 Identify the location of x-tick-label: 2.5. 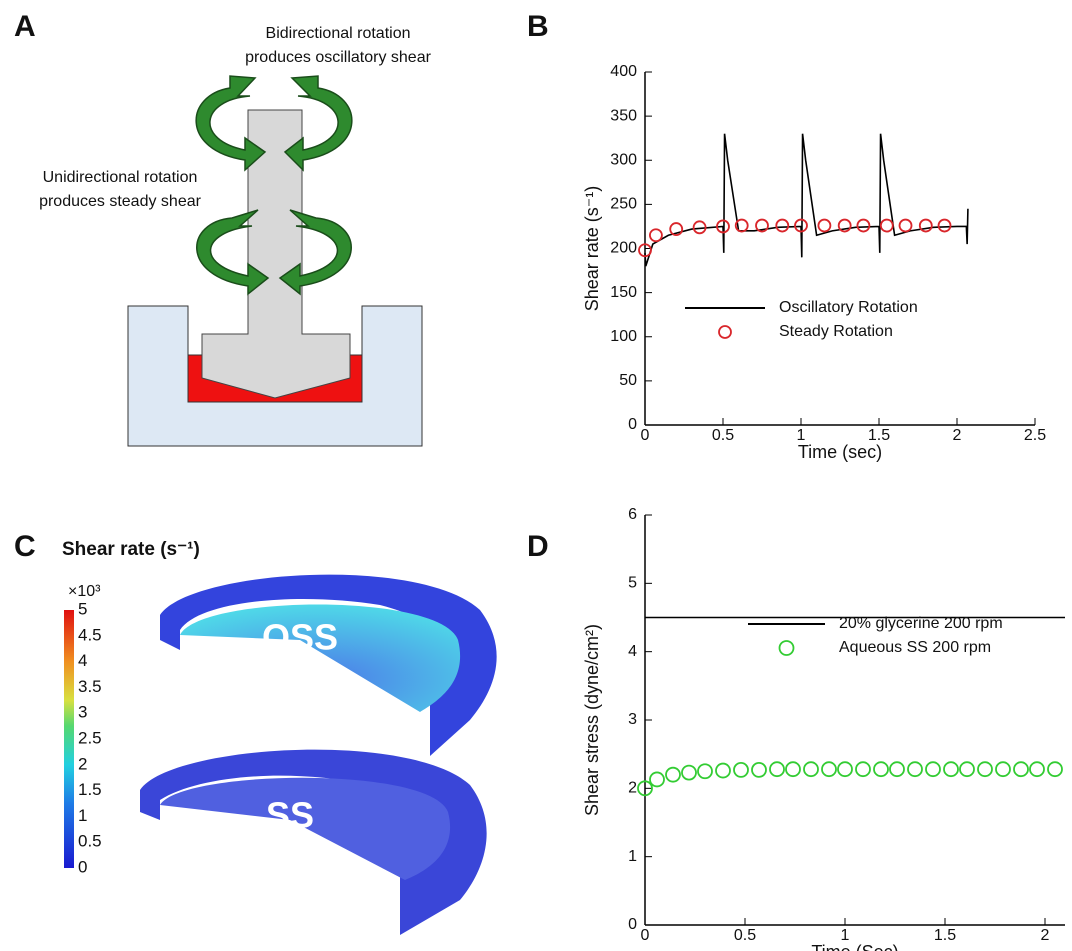
(1035, 435).